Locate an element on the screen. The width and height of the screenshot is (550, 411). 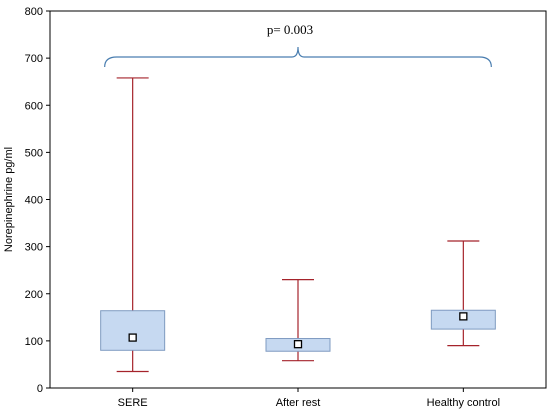
y-tick-label: 0 is located at coordinates (40, 389).